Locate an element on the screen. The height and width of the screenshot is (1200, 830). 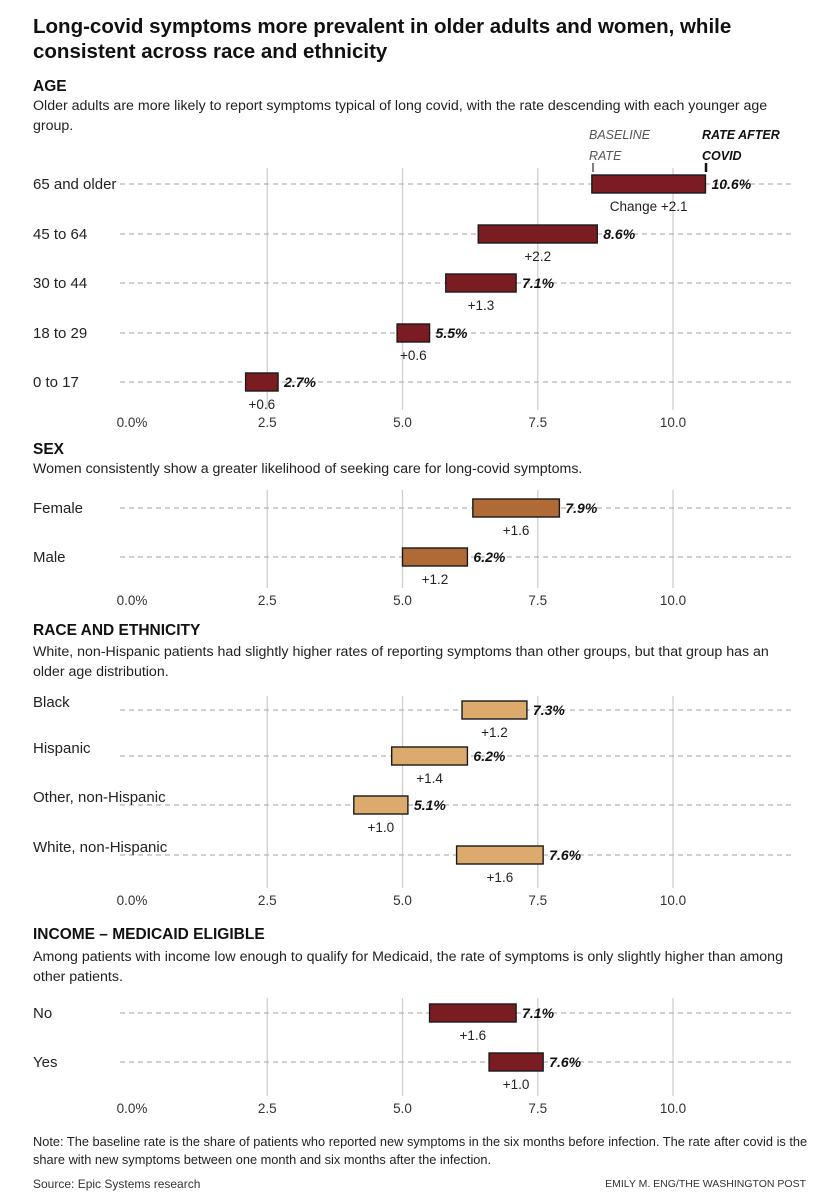
key-baseline-label: BASELINE is located at coordinates (620, 135).